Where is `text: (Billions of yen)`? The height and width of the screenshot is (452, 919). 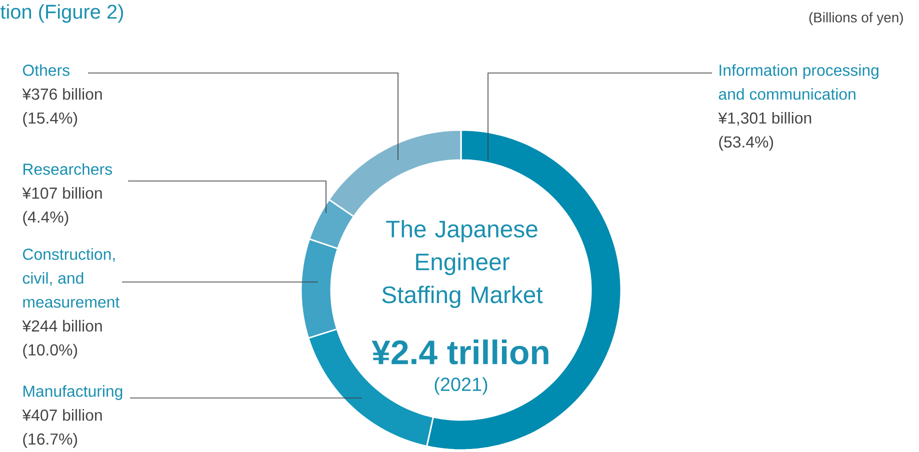
text: (Billions of yen) is located at coordinates (856, 19).